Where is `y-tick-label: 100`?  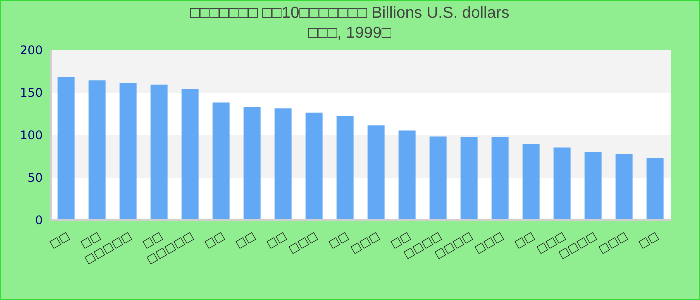 y-tick-label: 100 is located at coordinates (31, 135).